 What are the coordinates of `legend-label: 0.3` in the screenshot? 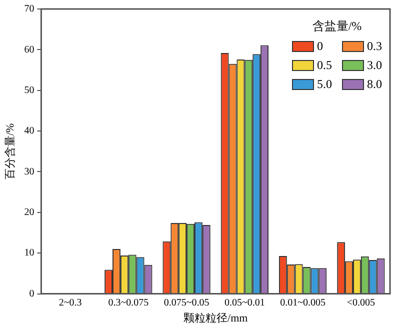 It's located at (374, 46).